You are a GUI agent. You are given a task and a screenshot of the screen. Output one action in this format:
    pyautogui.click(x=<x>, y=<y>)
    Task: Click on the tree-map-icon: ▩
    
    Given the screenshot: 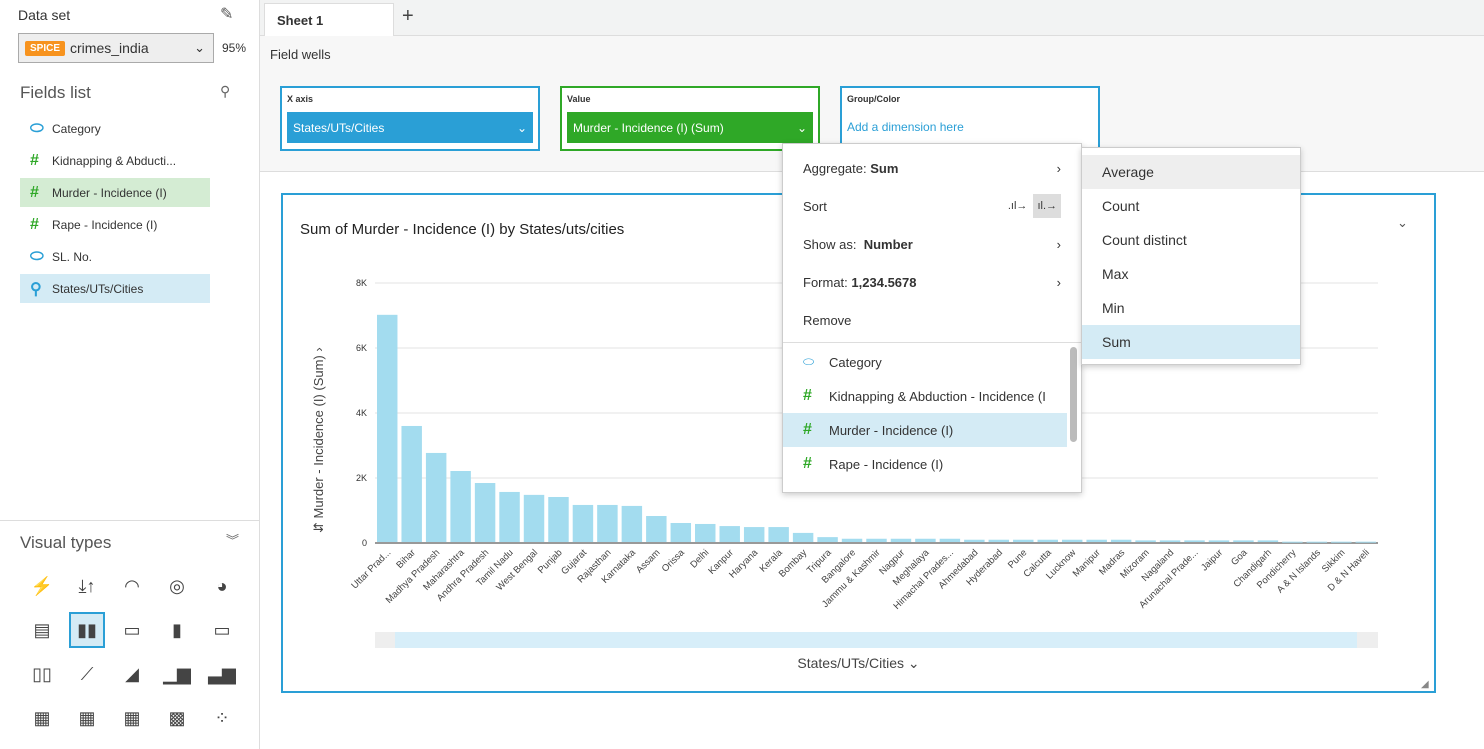 What is the action you would take?
    pyautogui.click(x=177, y=717)
    